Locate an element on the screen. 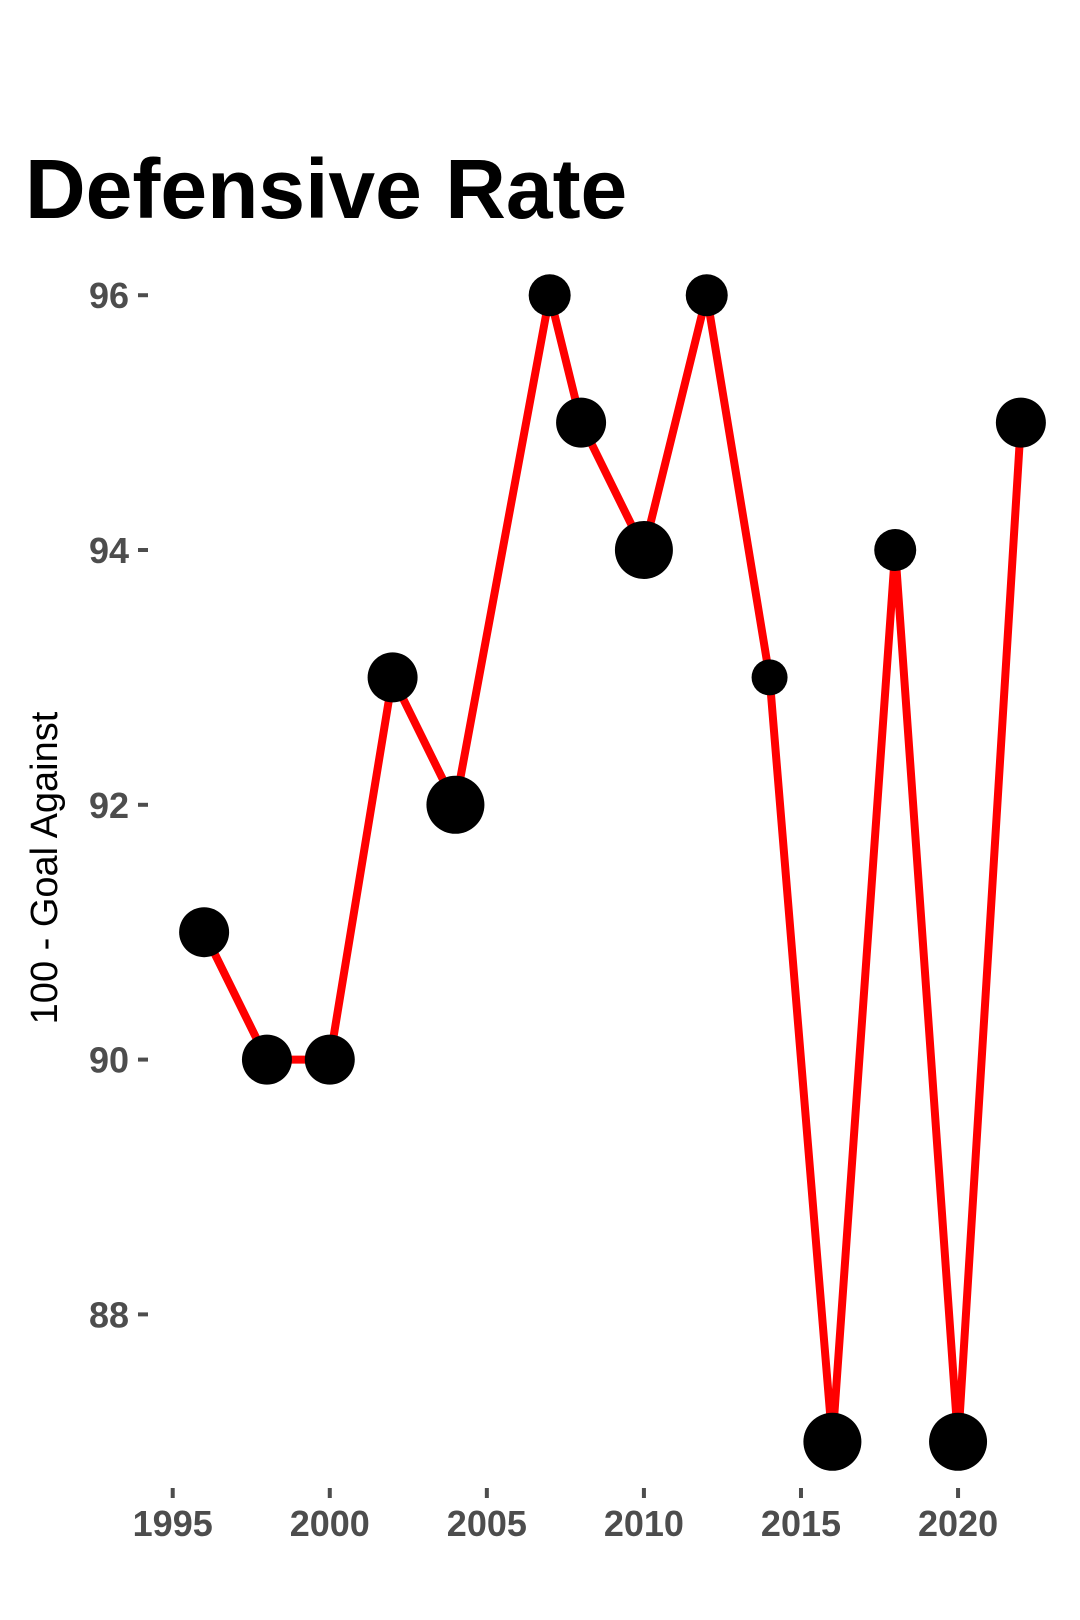 This screenshot has height=1620, width=1080. y-tick-label: 96 is located at coordinates (109, 295).